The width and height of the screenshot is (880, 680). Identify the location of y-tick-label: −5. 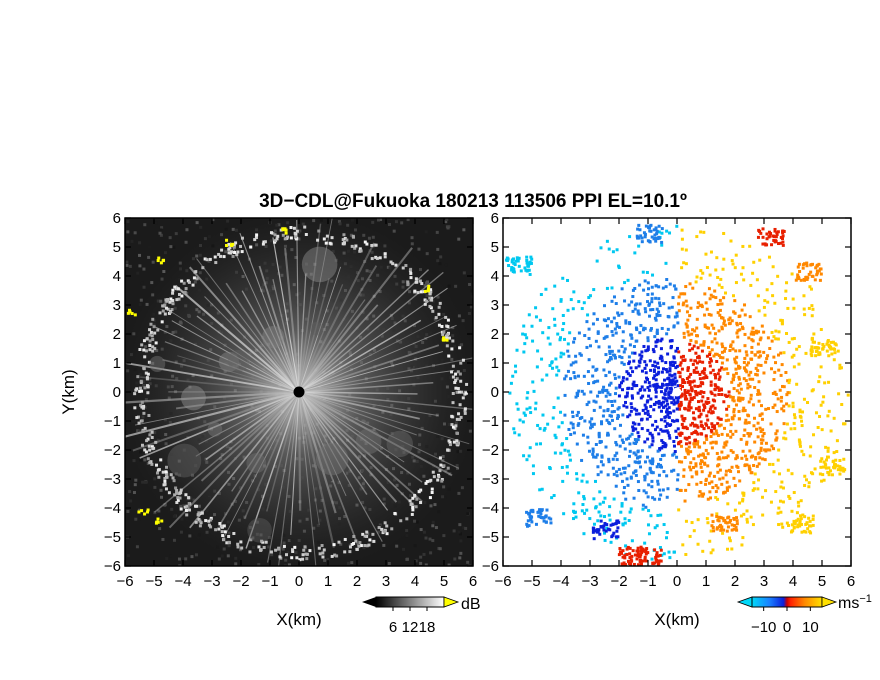
(490, 537).